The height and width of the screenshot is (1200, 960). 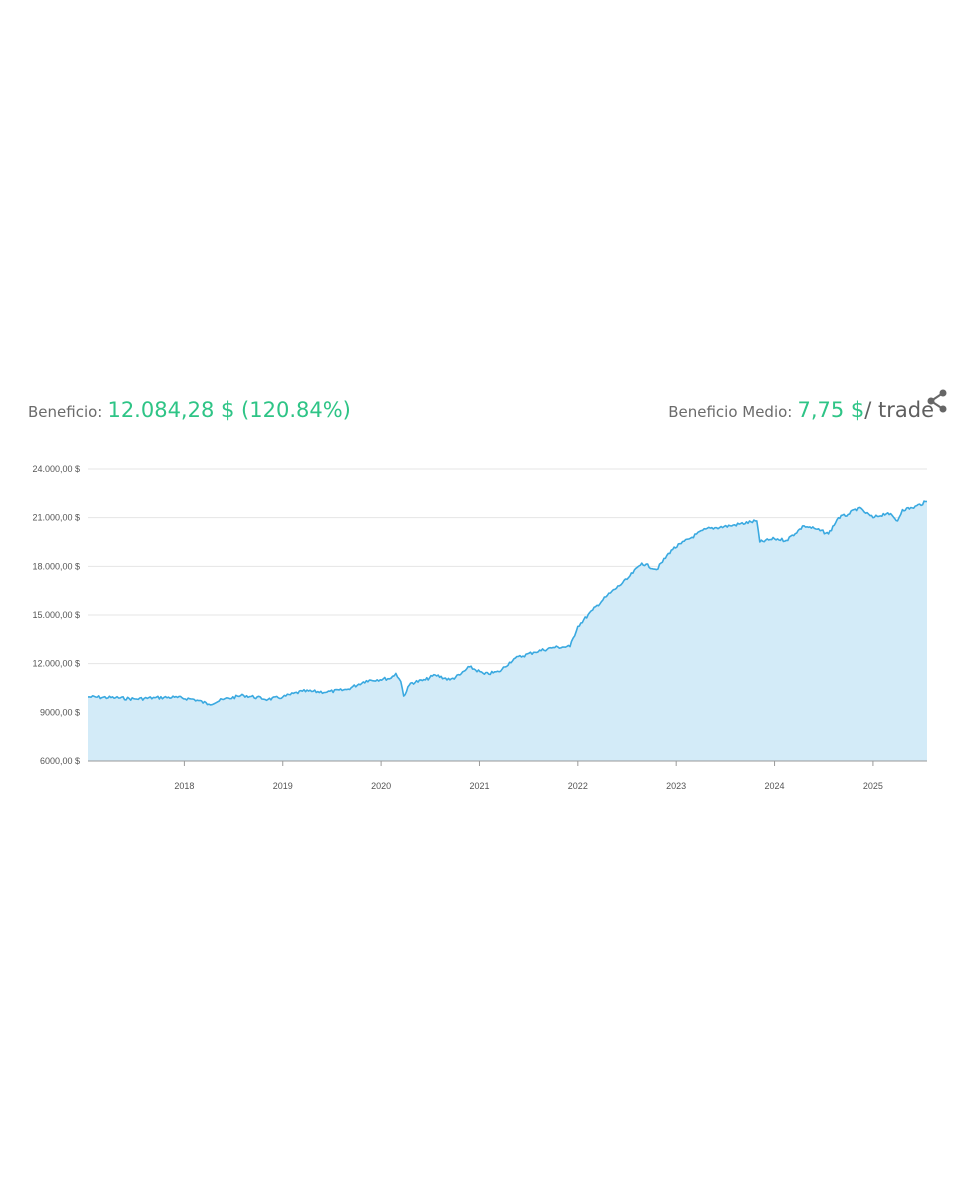 I want to click on profit-summary: Beneficio: 12.084,28 $ (120.84%), so click(x=189, y=410).